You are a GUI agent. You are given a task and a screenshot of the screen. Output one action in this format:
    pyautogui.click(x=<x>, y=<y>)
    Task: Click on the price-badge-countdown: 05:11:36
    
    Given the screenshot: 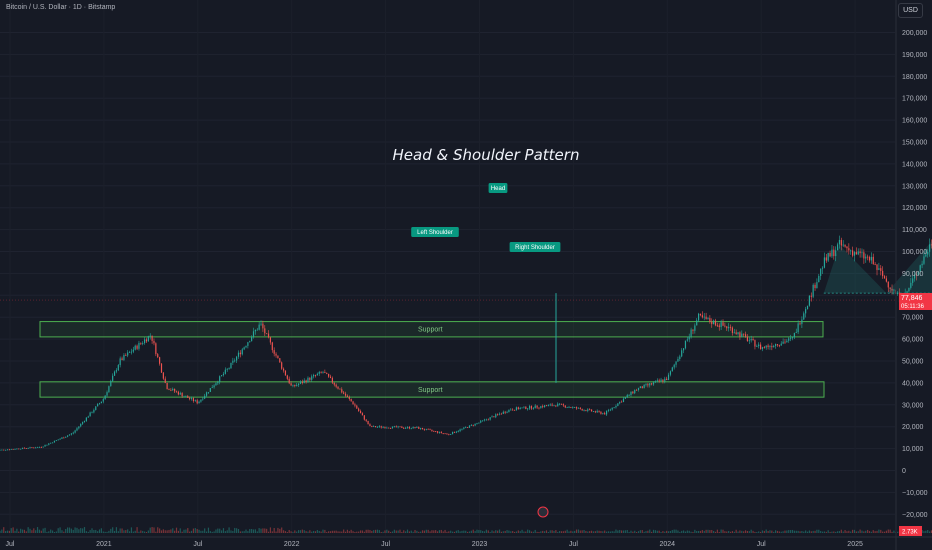 What is the action you would take?
    pyautogui.click(x=913, y=307)
    